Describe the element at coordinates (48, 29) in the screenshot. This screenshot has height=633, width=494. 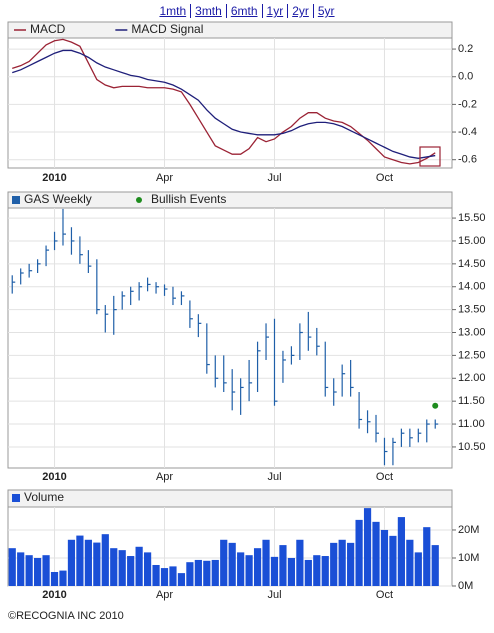
I see `legend-label: MACD` at that location.